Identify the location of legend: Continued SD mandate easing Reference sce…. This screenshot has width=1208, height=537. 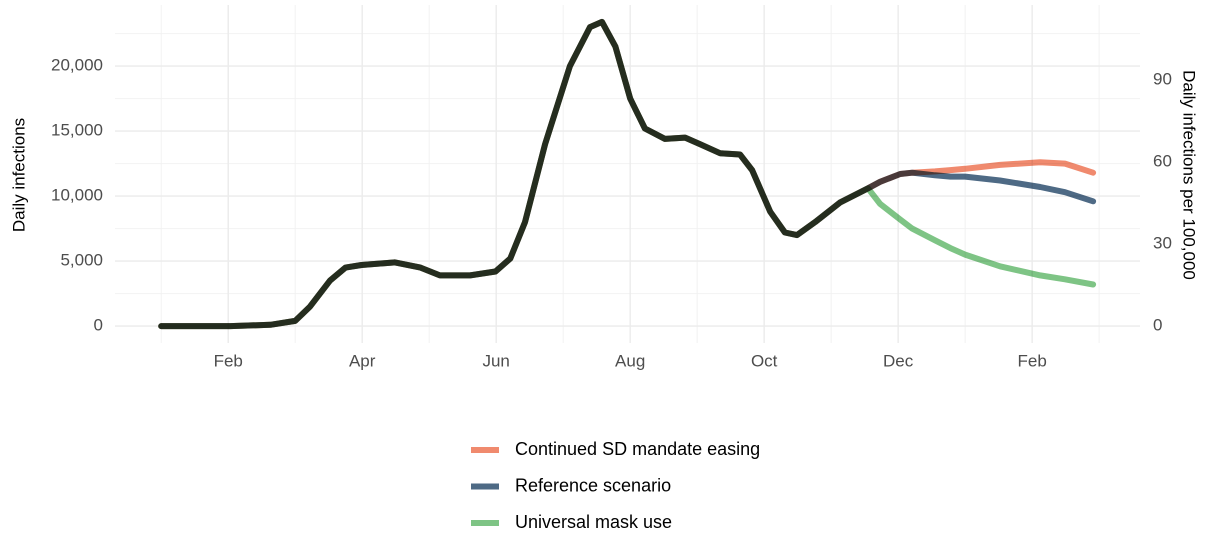
(615, 485).